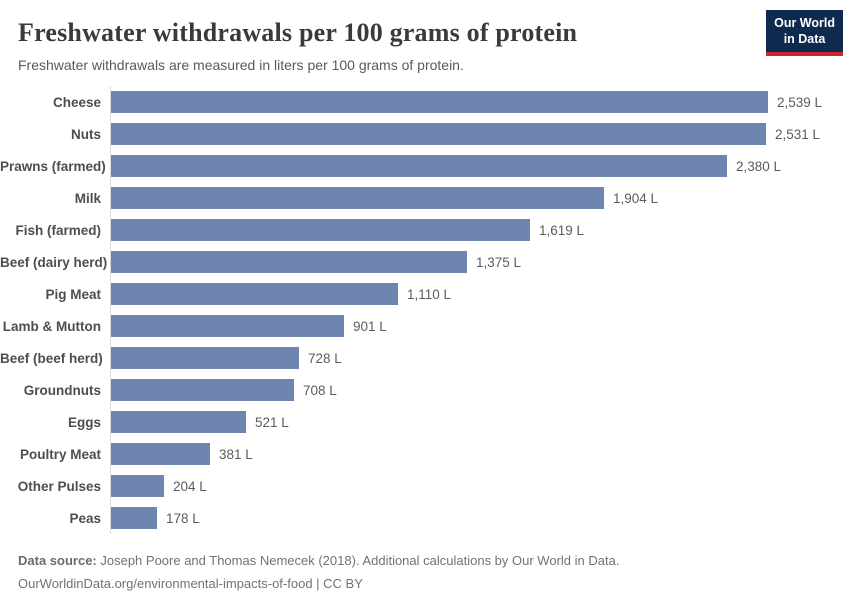 Image resolution: width=850 pixels, height=600 pixels. What do you see at coordinates (480, 390) in the screenshot?
I see `bar-track: 708 L` at bounding box center [480, 390].